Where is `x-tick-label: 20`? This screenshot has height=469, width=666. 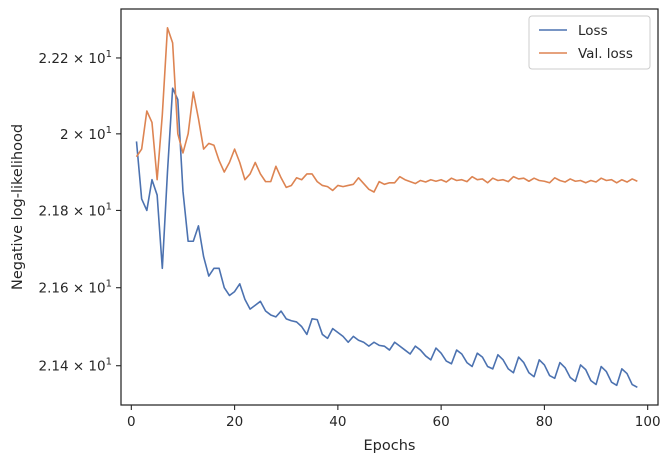
x-tick-label: 20 is located at coordinates (234, 422).